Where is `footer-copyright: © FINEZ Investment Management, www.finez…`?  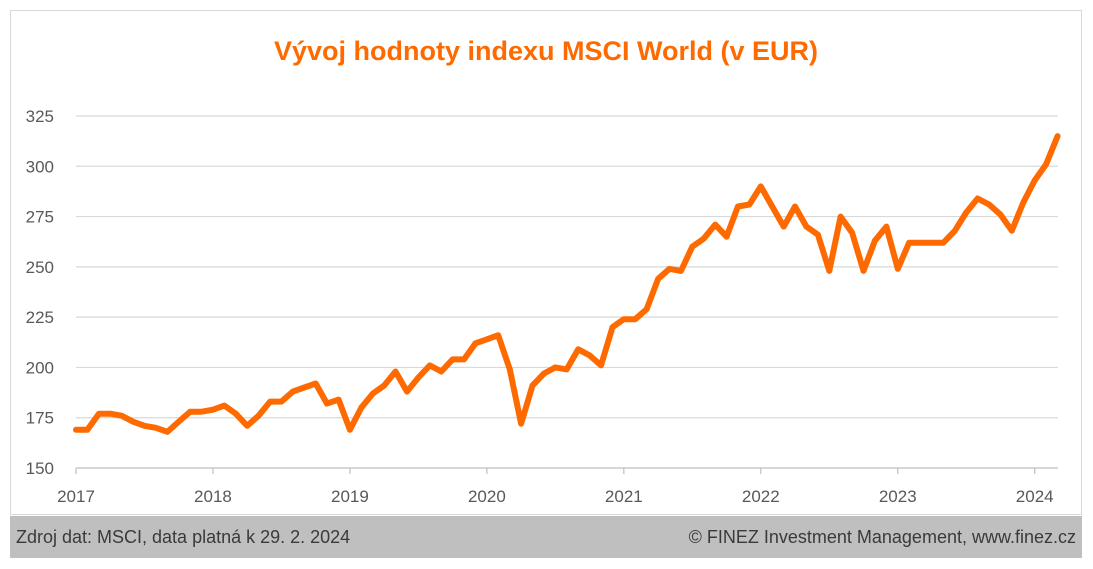
footer-copyright: © FINEZ Investment Management, www.finez… is located at coordinates (882, 537).